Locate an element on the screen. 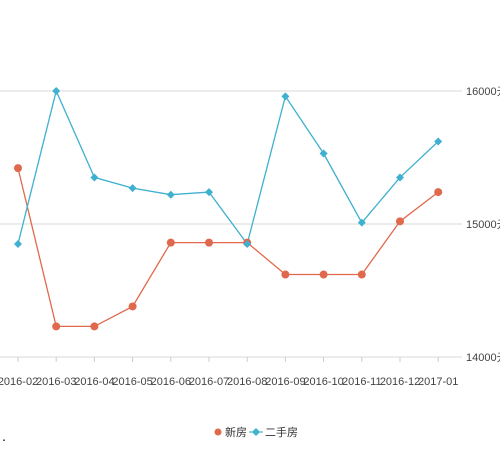 This screenshot has height=450, width=500. x-tick-label: 2017-01 is located at coordinates (438, 382).